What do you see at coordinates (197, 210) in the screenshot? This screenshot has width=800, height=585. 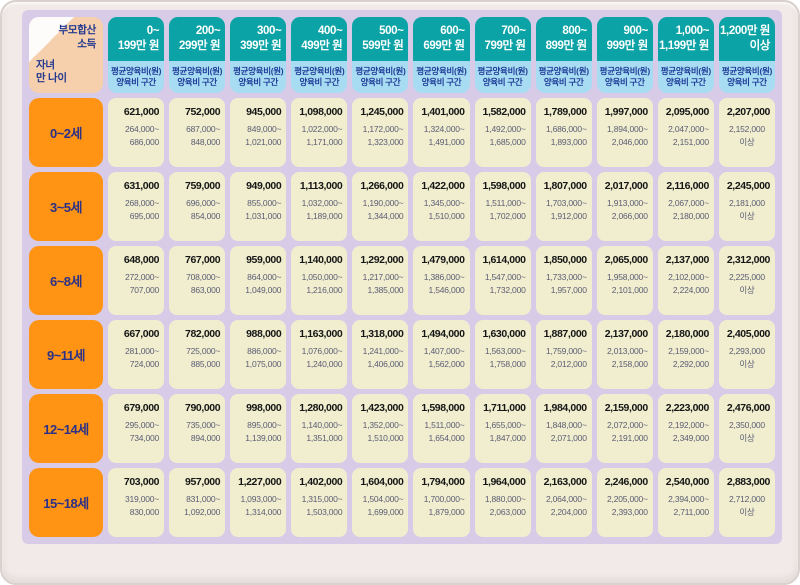 I see `support-range: 696,000~ 854,000` at bounding box center [197, 210].